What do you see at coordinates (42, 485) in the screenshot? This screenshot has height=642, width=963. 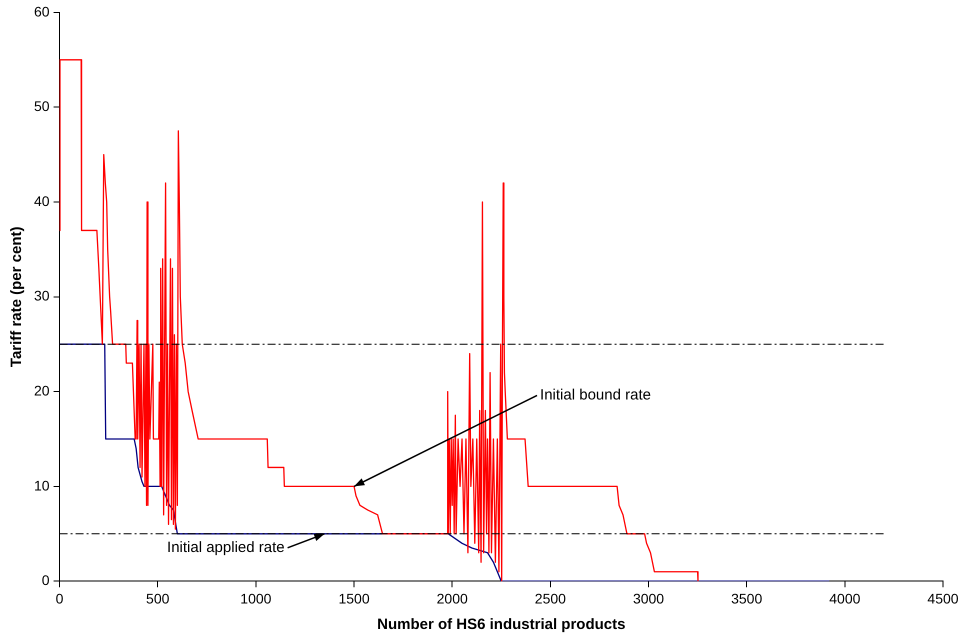 I see `y-tick-label: 10` at bounding box center [42, 485].